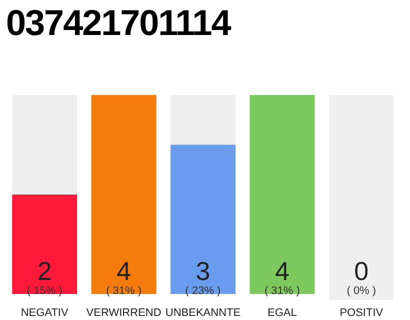 The width and height of the screenshot is (410, 320). What do you see at coordinates (282, 313) in the screenshot?
I see `x-tick-label: EGAL` at bounding box center [282, 313].